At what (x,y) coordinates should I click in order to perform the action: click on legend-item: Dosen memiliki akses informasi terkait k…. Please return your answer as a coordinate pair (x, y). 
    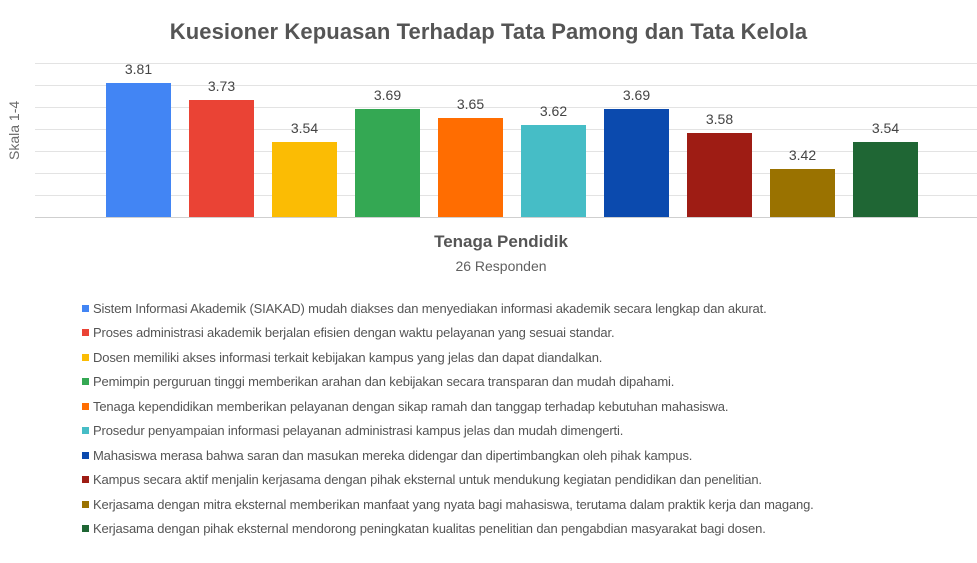
    Looking at the image, I should click on (448, 357).